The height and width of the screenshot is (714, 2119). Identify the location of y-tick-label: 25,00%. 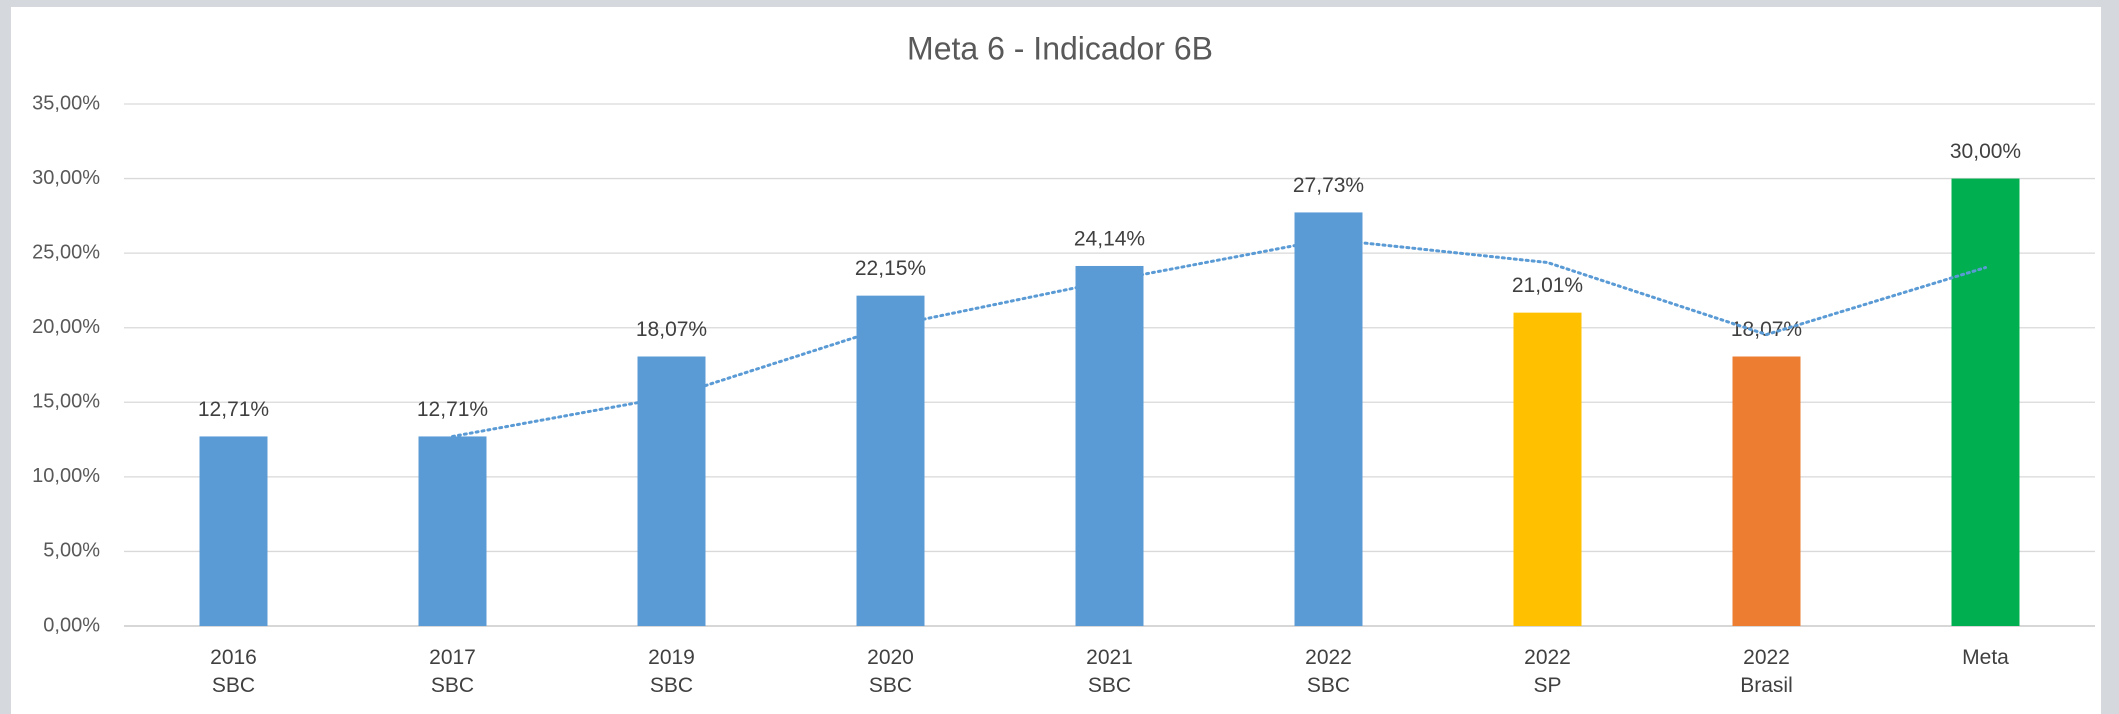
(66, 252).